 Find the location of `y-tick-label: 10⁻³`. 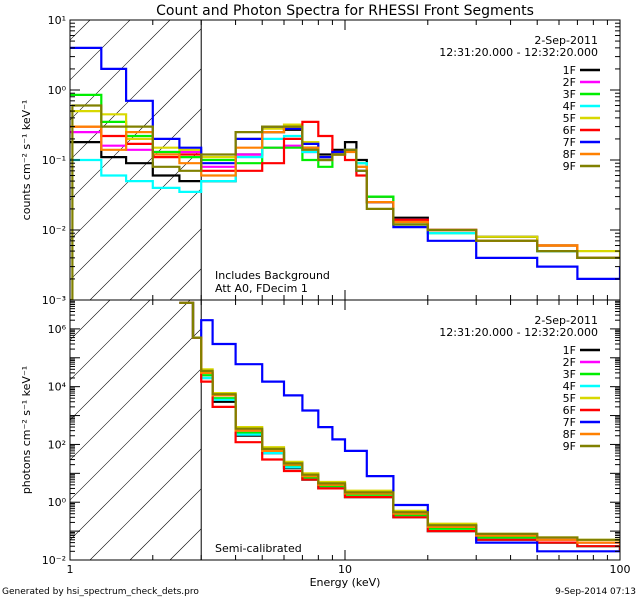

y-tick-label: 10⁻³ is located at coordinates (54, 300).